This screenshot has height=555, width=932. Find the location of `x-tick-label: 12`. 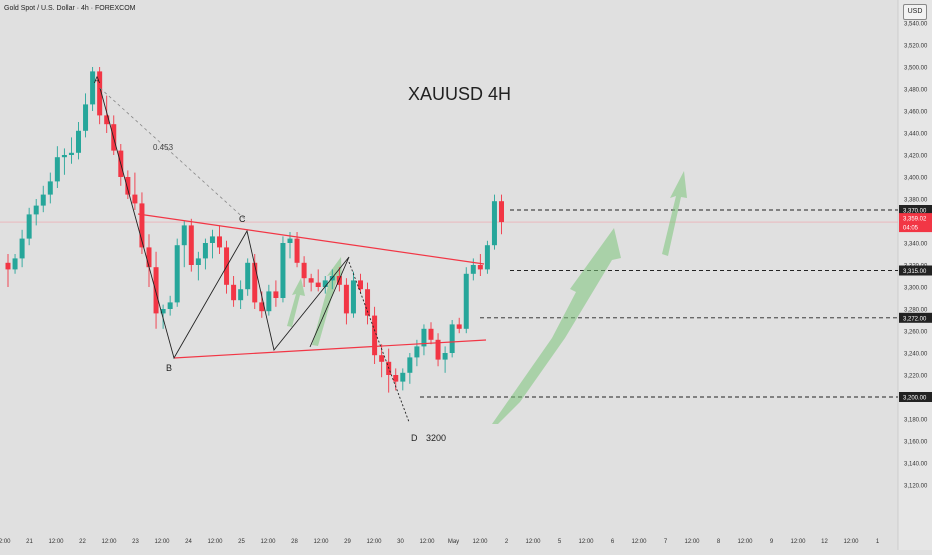

x-tick-label: 12 is located at coordinates (824, 542).